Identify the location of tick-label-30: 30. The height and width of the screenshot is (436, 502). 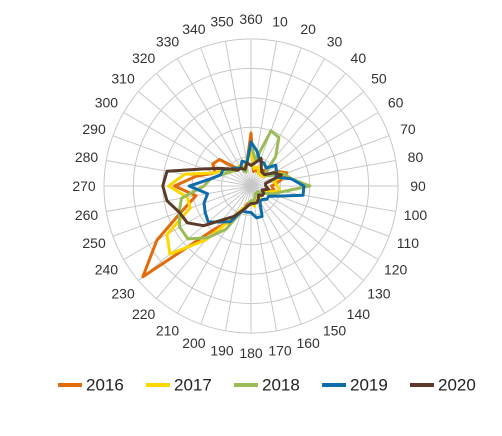
(335, 41).